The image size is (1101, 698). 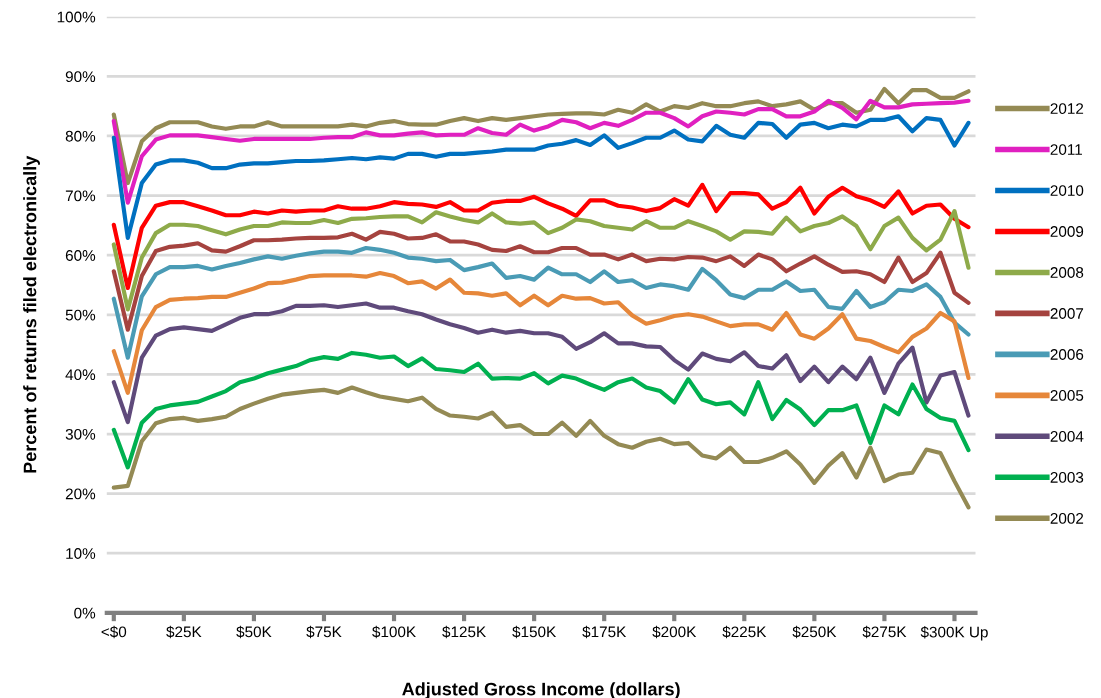 I want to click on x-tick-label: $100K, so click(x=394, y=632).